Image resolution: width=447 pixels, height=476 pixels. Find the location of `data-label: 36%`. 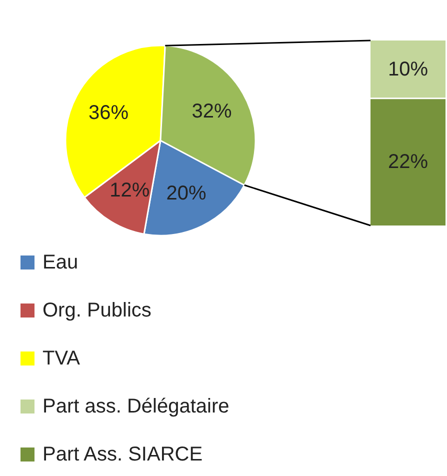

data-label: 36% is located at coordinates (108, 113).